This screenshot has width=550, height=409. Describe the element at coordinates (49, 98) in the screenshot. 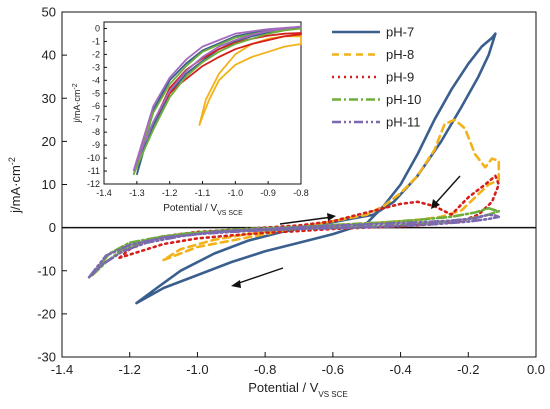

I see `main-y-tick-label: 30` at that location.